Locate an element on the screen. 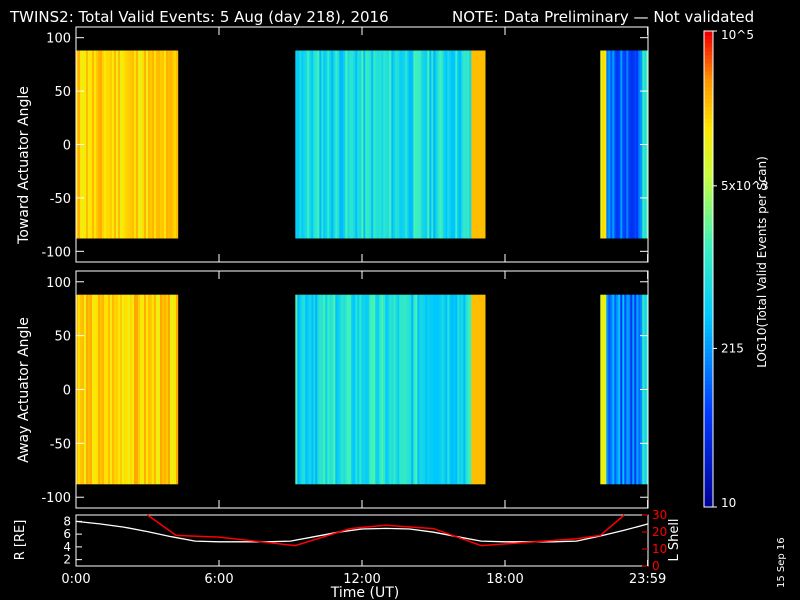  y-tick-label: -100 is located at coordinates (56, 252).